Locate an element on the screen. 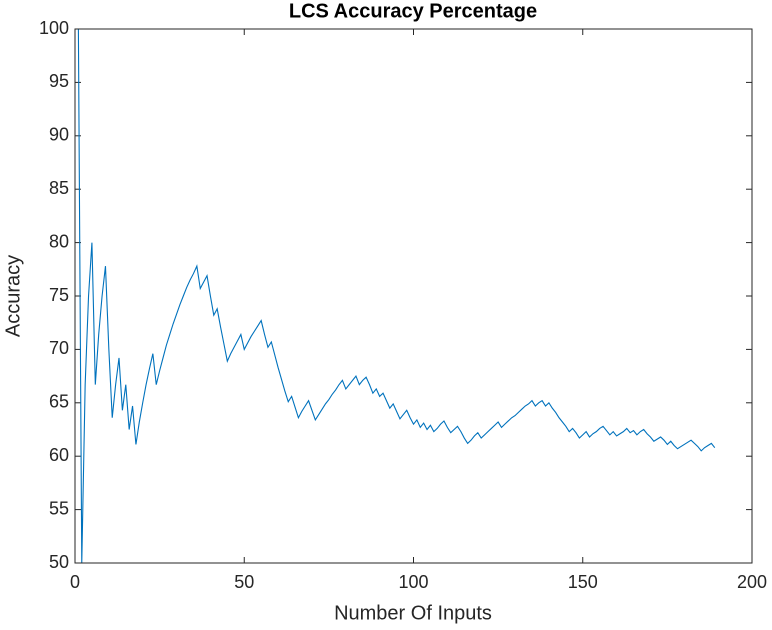 The width and height of the screenshot is (772, 630). y-tick-label: 55 is located at coordinates (59, 508).